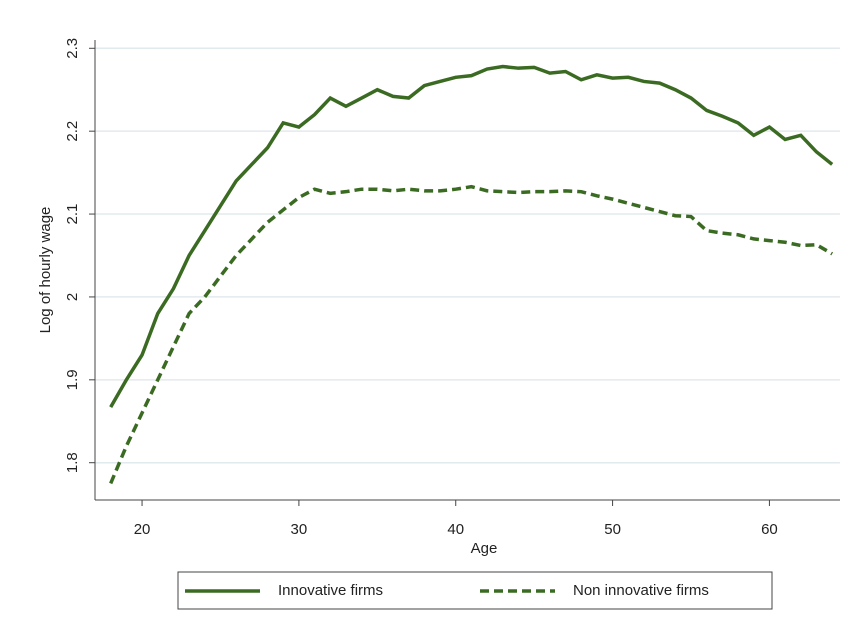 The width and height of the screenshot is (864, 632). What do you see at coordinates (299, 529) in the screenshot?
I see `x-tick-label: 30` at bounding box center [299, 529].